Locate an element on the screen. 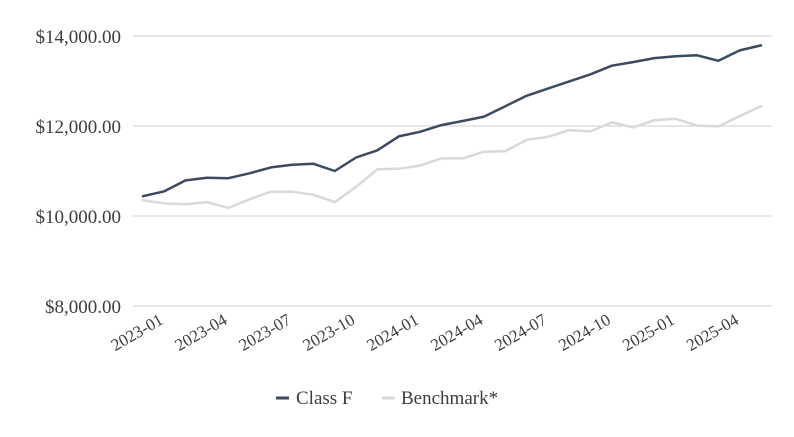 This screenshot has width=794, height=437. x-tick-label: 2024-04 is located at coordinates (456, 332).